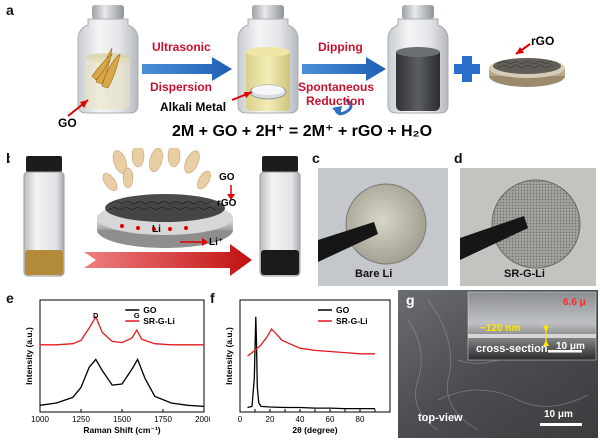 The height and width of the screenshot is (442, 600). Describe the element at coordinates (227, 177) in the screenshot. I see `go-callout-b: GO` at that location.